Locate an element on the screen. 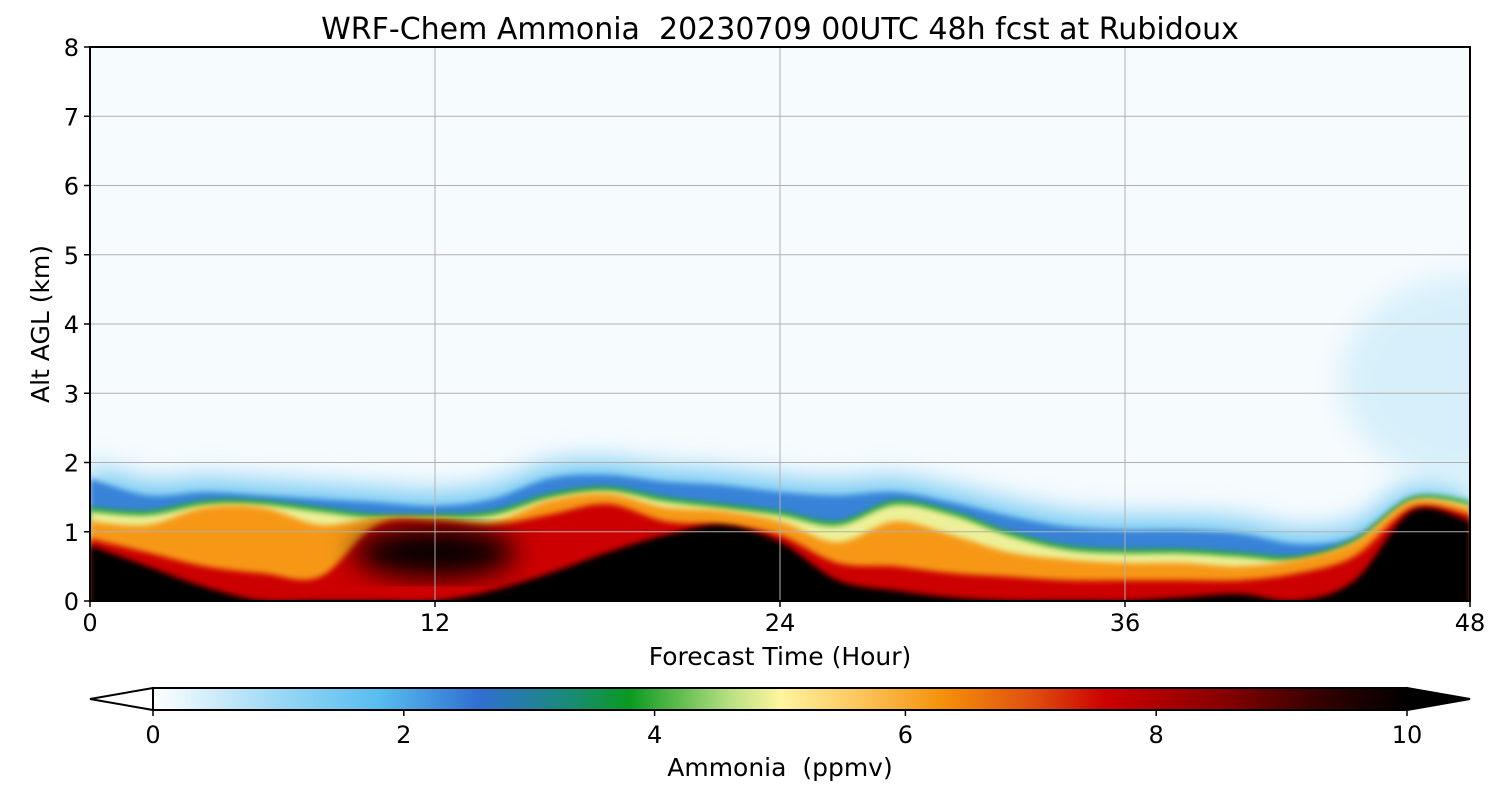  y-axis-label: Alt AGL (km) is located at coordinates (40, 324).